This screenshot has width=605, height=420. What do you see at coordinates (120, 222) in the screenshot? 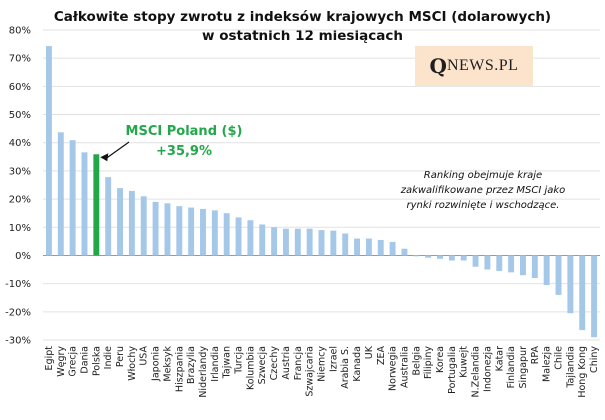
I see `bar-peru` at bounding box center [120, 222].